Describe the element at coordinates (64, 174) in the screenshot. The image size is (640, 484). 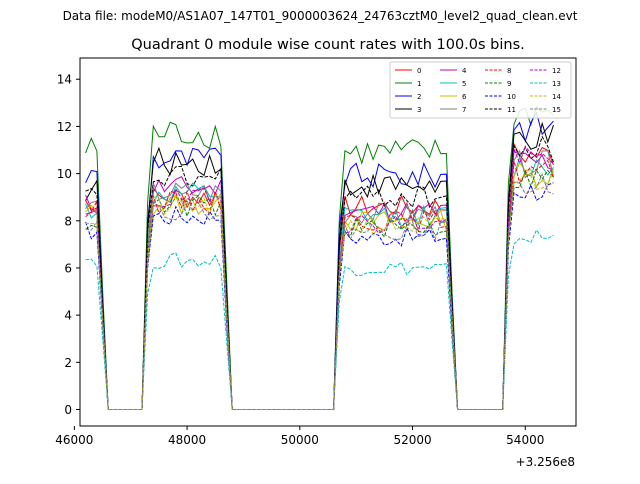
I see `y-tick-label: 10` at that location.